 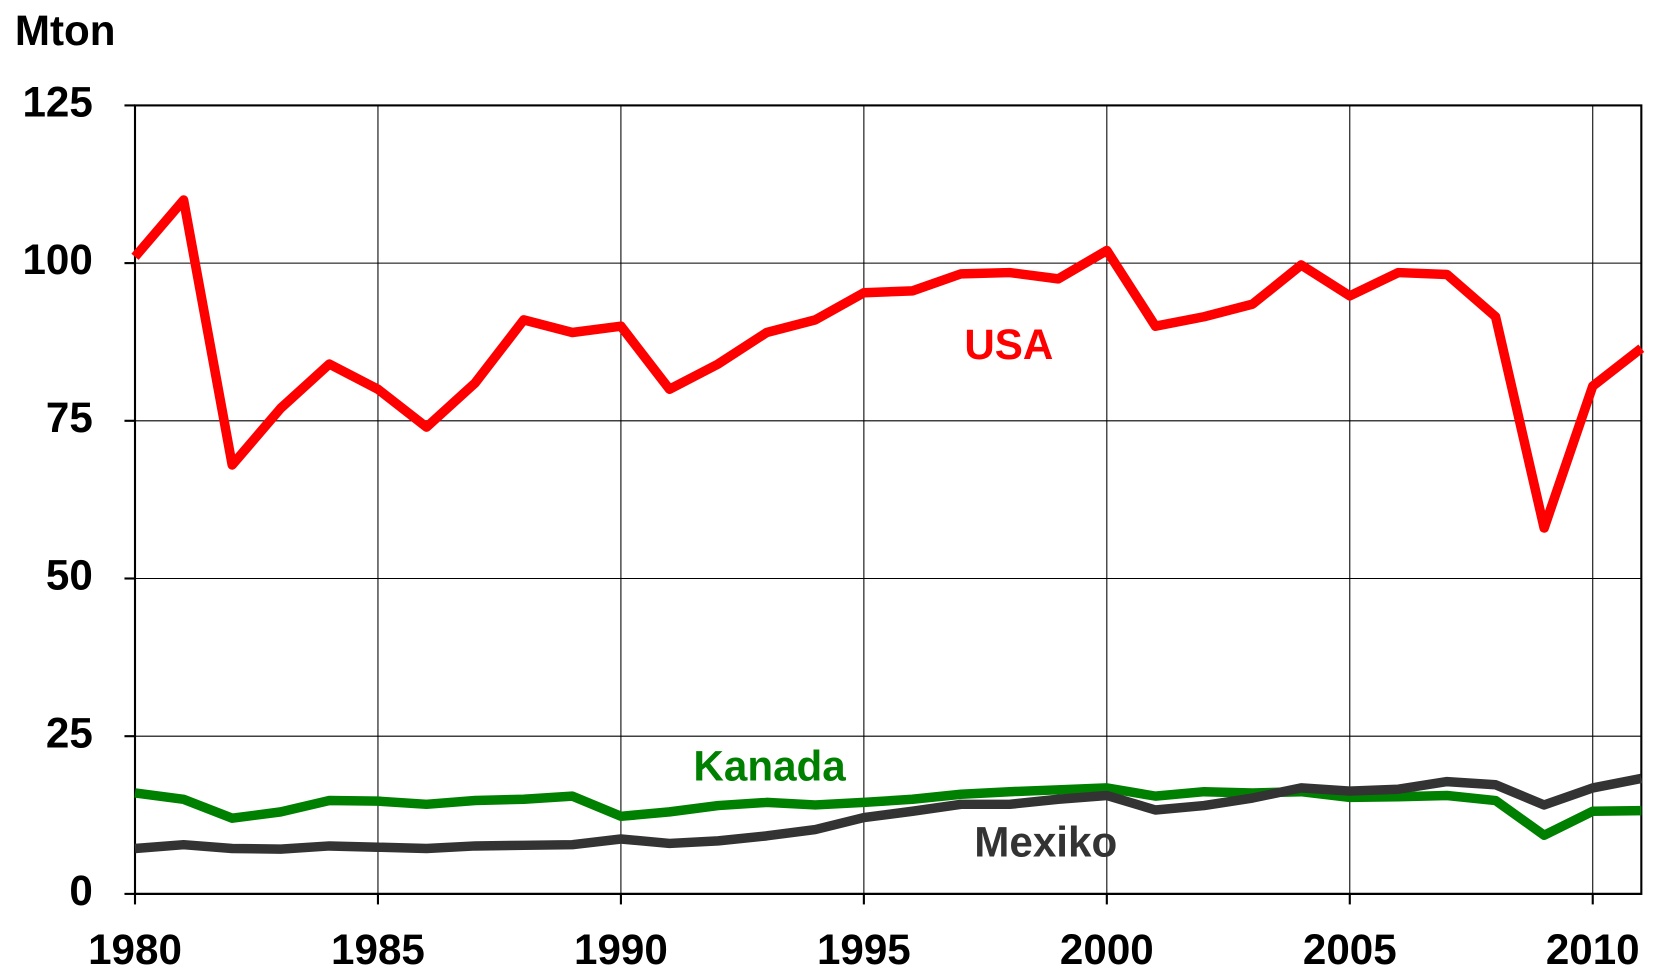 I want to click on x-tick-label: 2005, so click(x=1350, y=949).